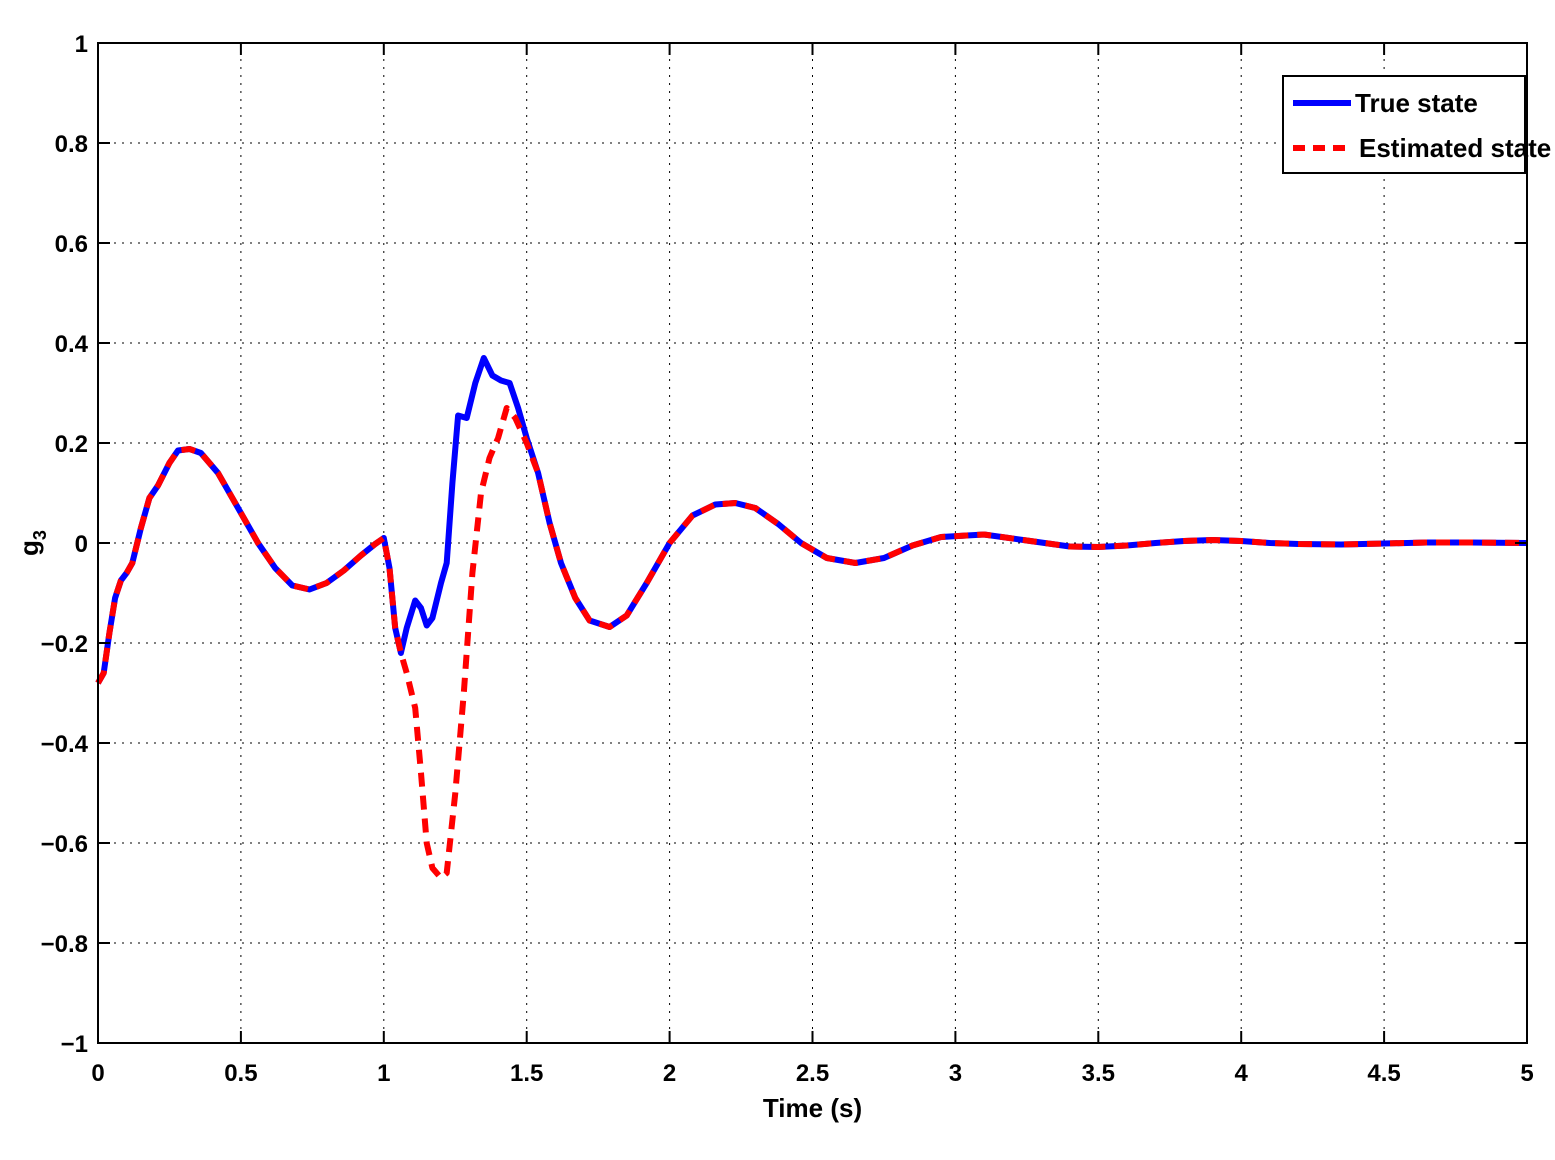 The height and width of the screenshot is (1160, 1555). I want to click on x-tick-label: 2, so click(669, 1073).